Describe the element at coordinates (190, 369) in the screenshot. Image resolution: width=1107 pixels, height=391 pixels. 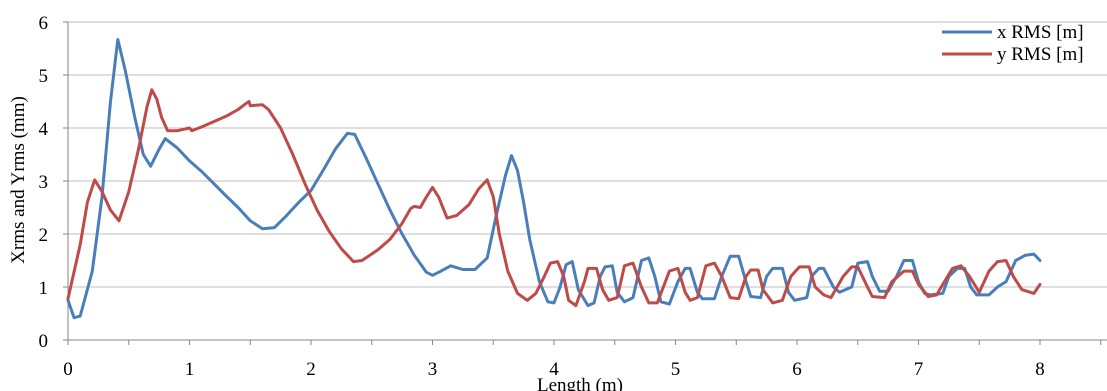
I see `x-tick-label: 1` at that location.